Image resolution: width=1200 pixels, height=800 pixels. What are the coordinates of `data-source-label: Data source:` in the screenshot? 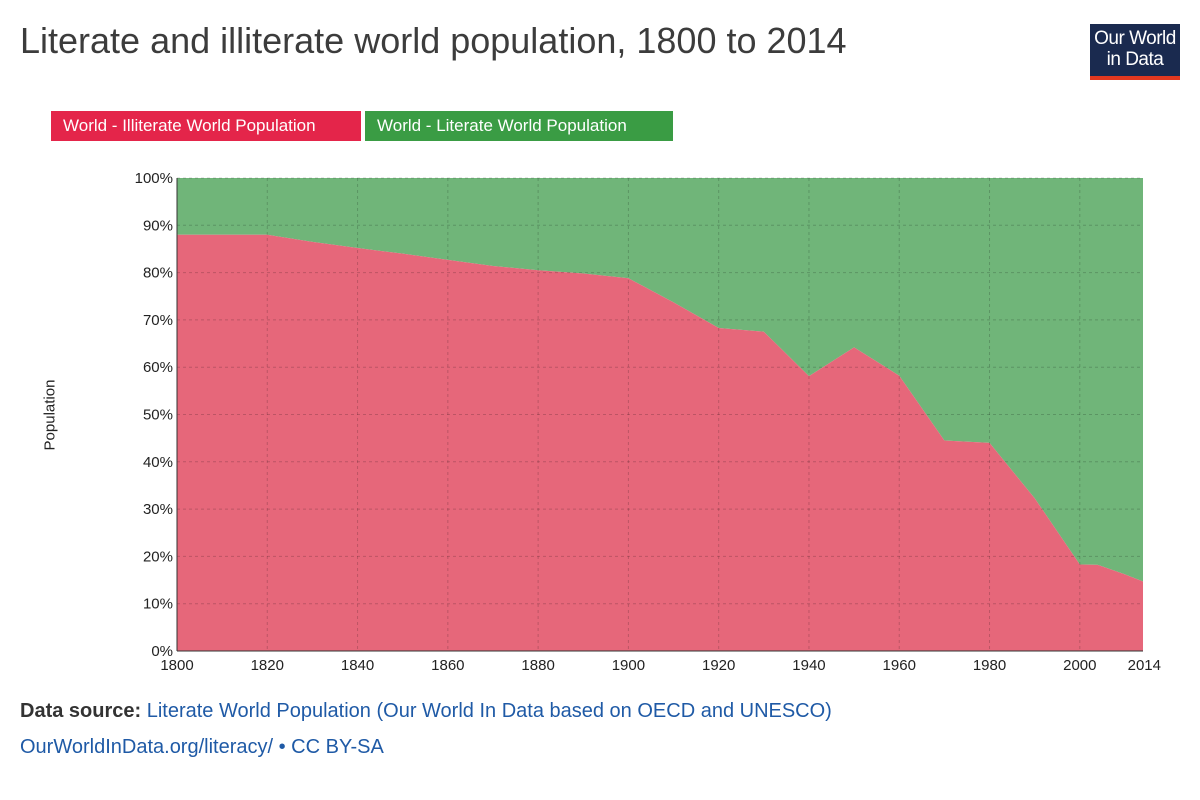 It's located at (81, 711).